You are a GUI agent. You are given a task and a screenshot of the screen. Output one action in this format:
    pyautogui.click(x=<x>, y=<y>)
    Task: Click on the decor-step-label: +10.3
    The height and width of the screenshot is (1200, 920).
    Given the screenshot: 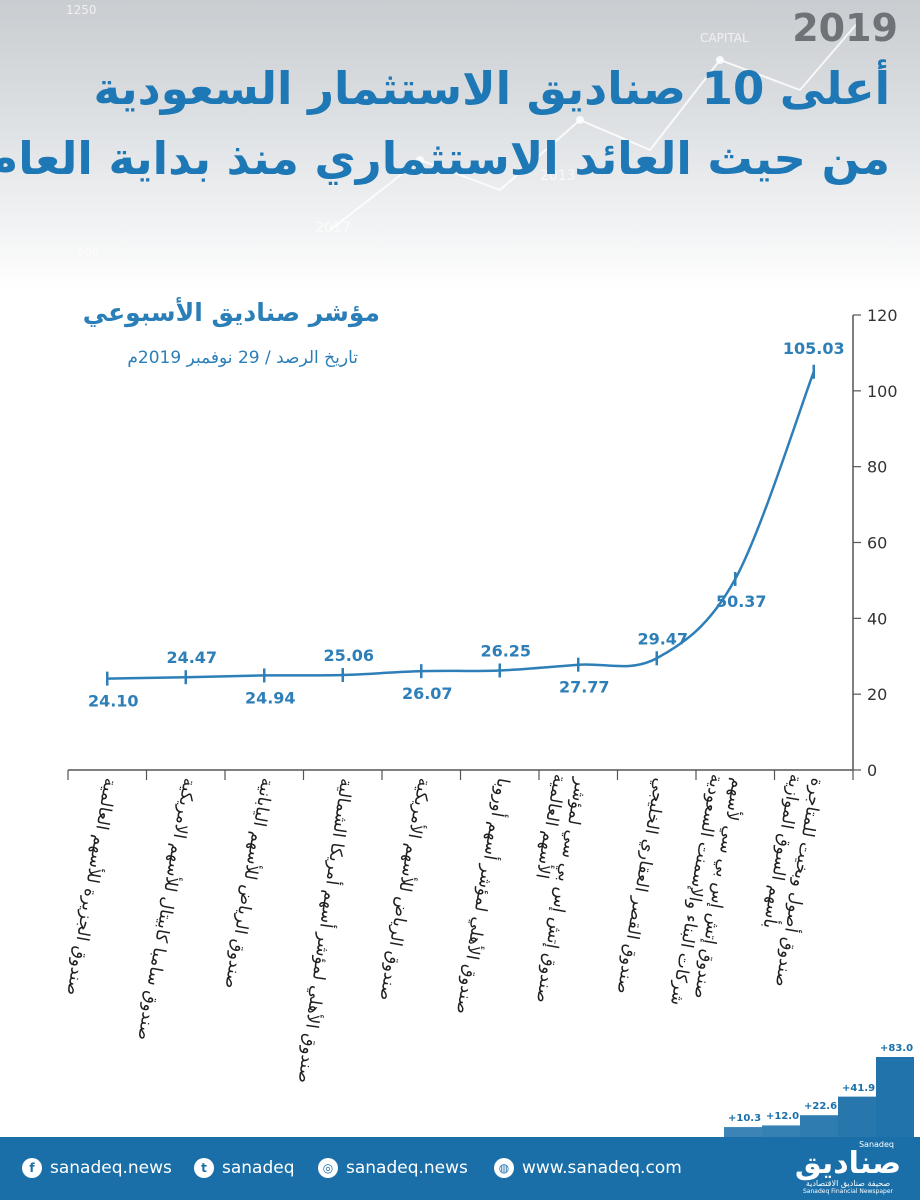 What is the action you would take?
    pyautogui.click(x=745, y=1119)
    